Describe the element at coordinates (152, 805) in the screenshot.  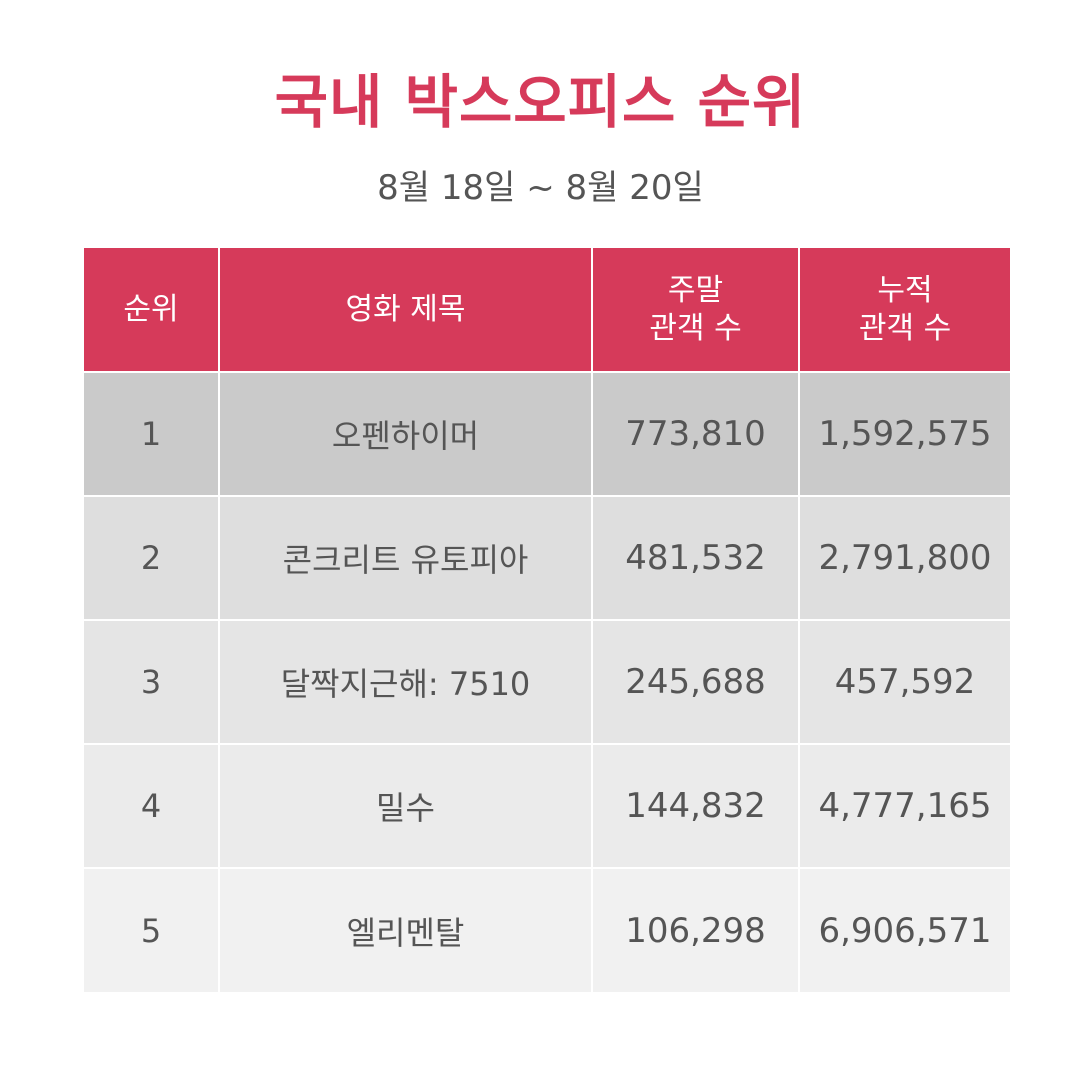
I see `rank-cell: 4` at that location.